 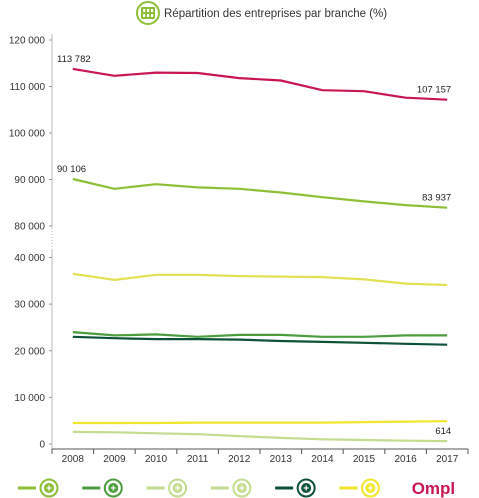 I want to click on check-icon, so click(x=113, y=488).